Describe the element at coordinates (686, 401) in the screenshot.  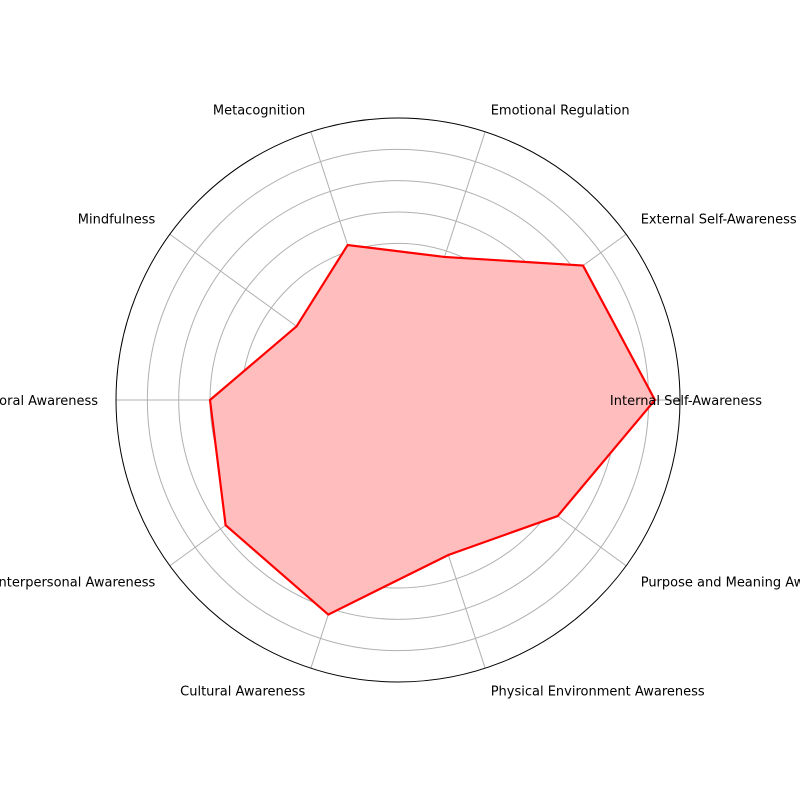
I see `category-label: Internal Self-Awareness` at that location.